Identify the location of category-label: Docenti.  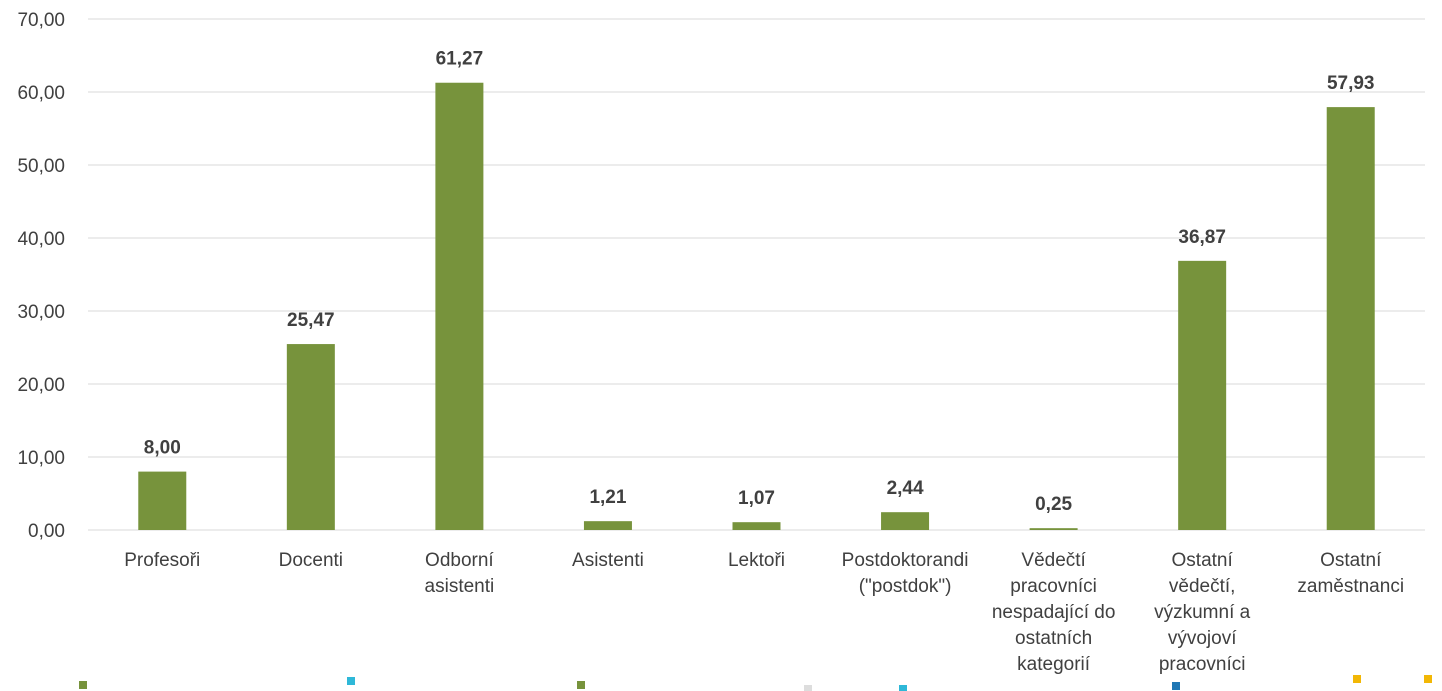
(311, 560).